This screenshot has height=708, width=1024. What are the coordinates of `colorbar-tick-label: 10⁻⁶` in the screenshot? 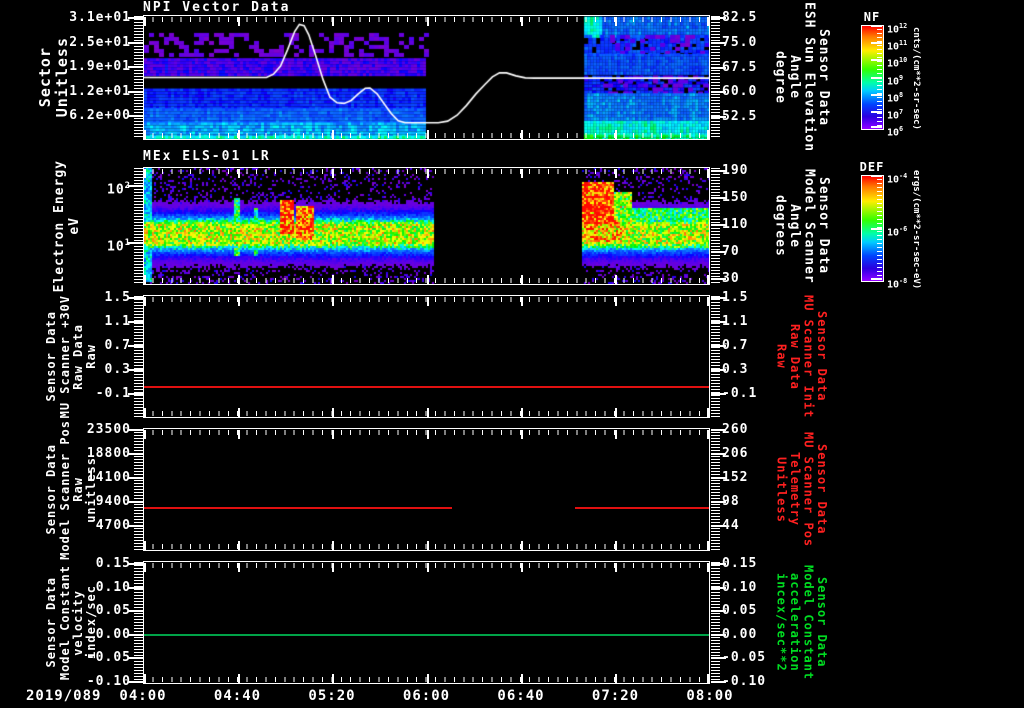 It's located at (897, 231).